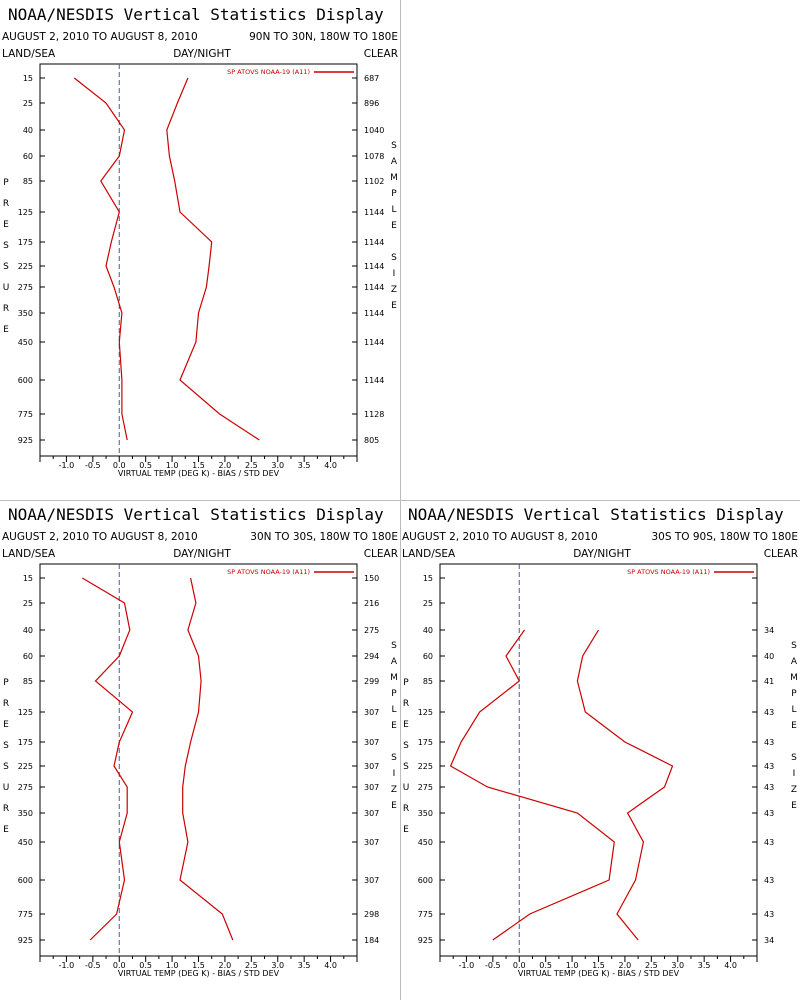  Describe the element at coordinates (371, 630) in the screenshot. I see `sample-size-label: 275` at that location.